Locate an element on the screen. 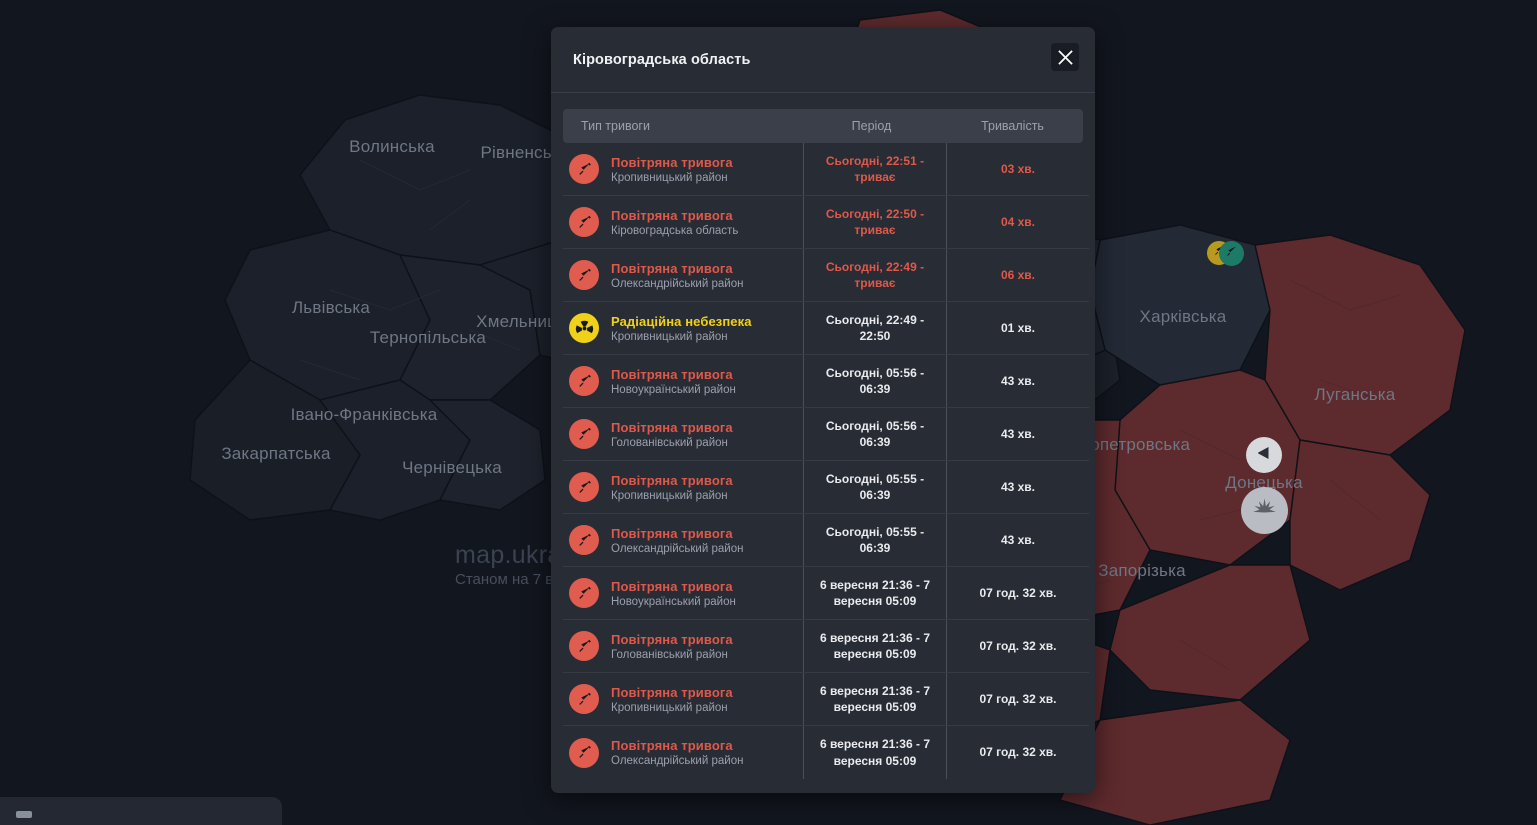 The image size is (1537, 825). cell-alarm-type: Радіаційна небезпека Кропивницький район is located at coordinates (683, 328).